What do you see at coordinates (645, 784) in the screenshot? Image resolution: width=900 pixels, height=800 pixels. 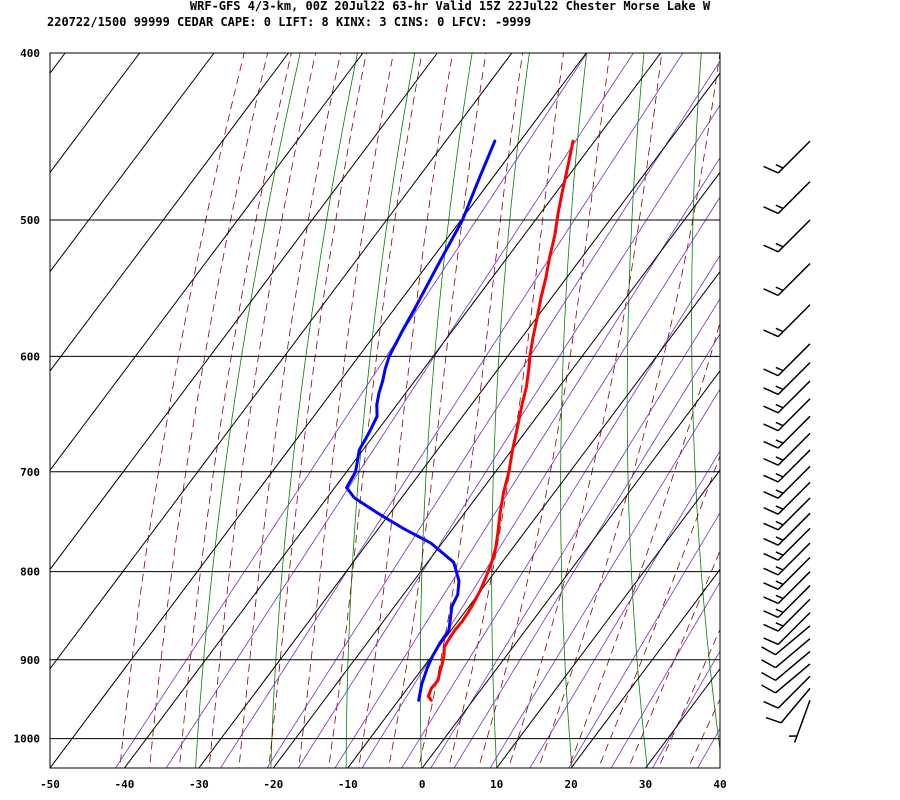 I see `x-tick-label: 30` at bounding box center [645, 784].